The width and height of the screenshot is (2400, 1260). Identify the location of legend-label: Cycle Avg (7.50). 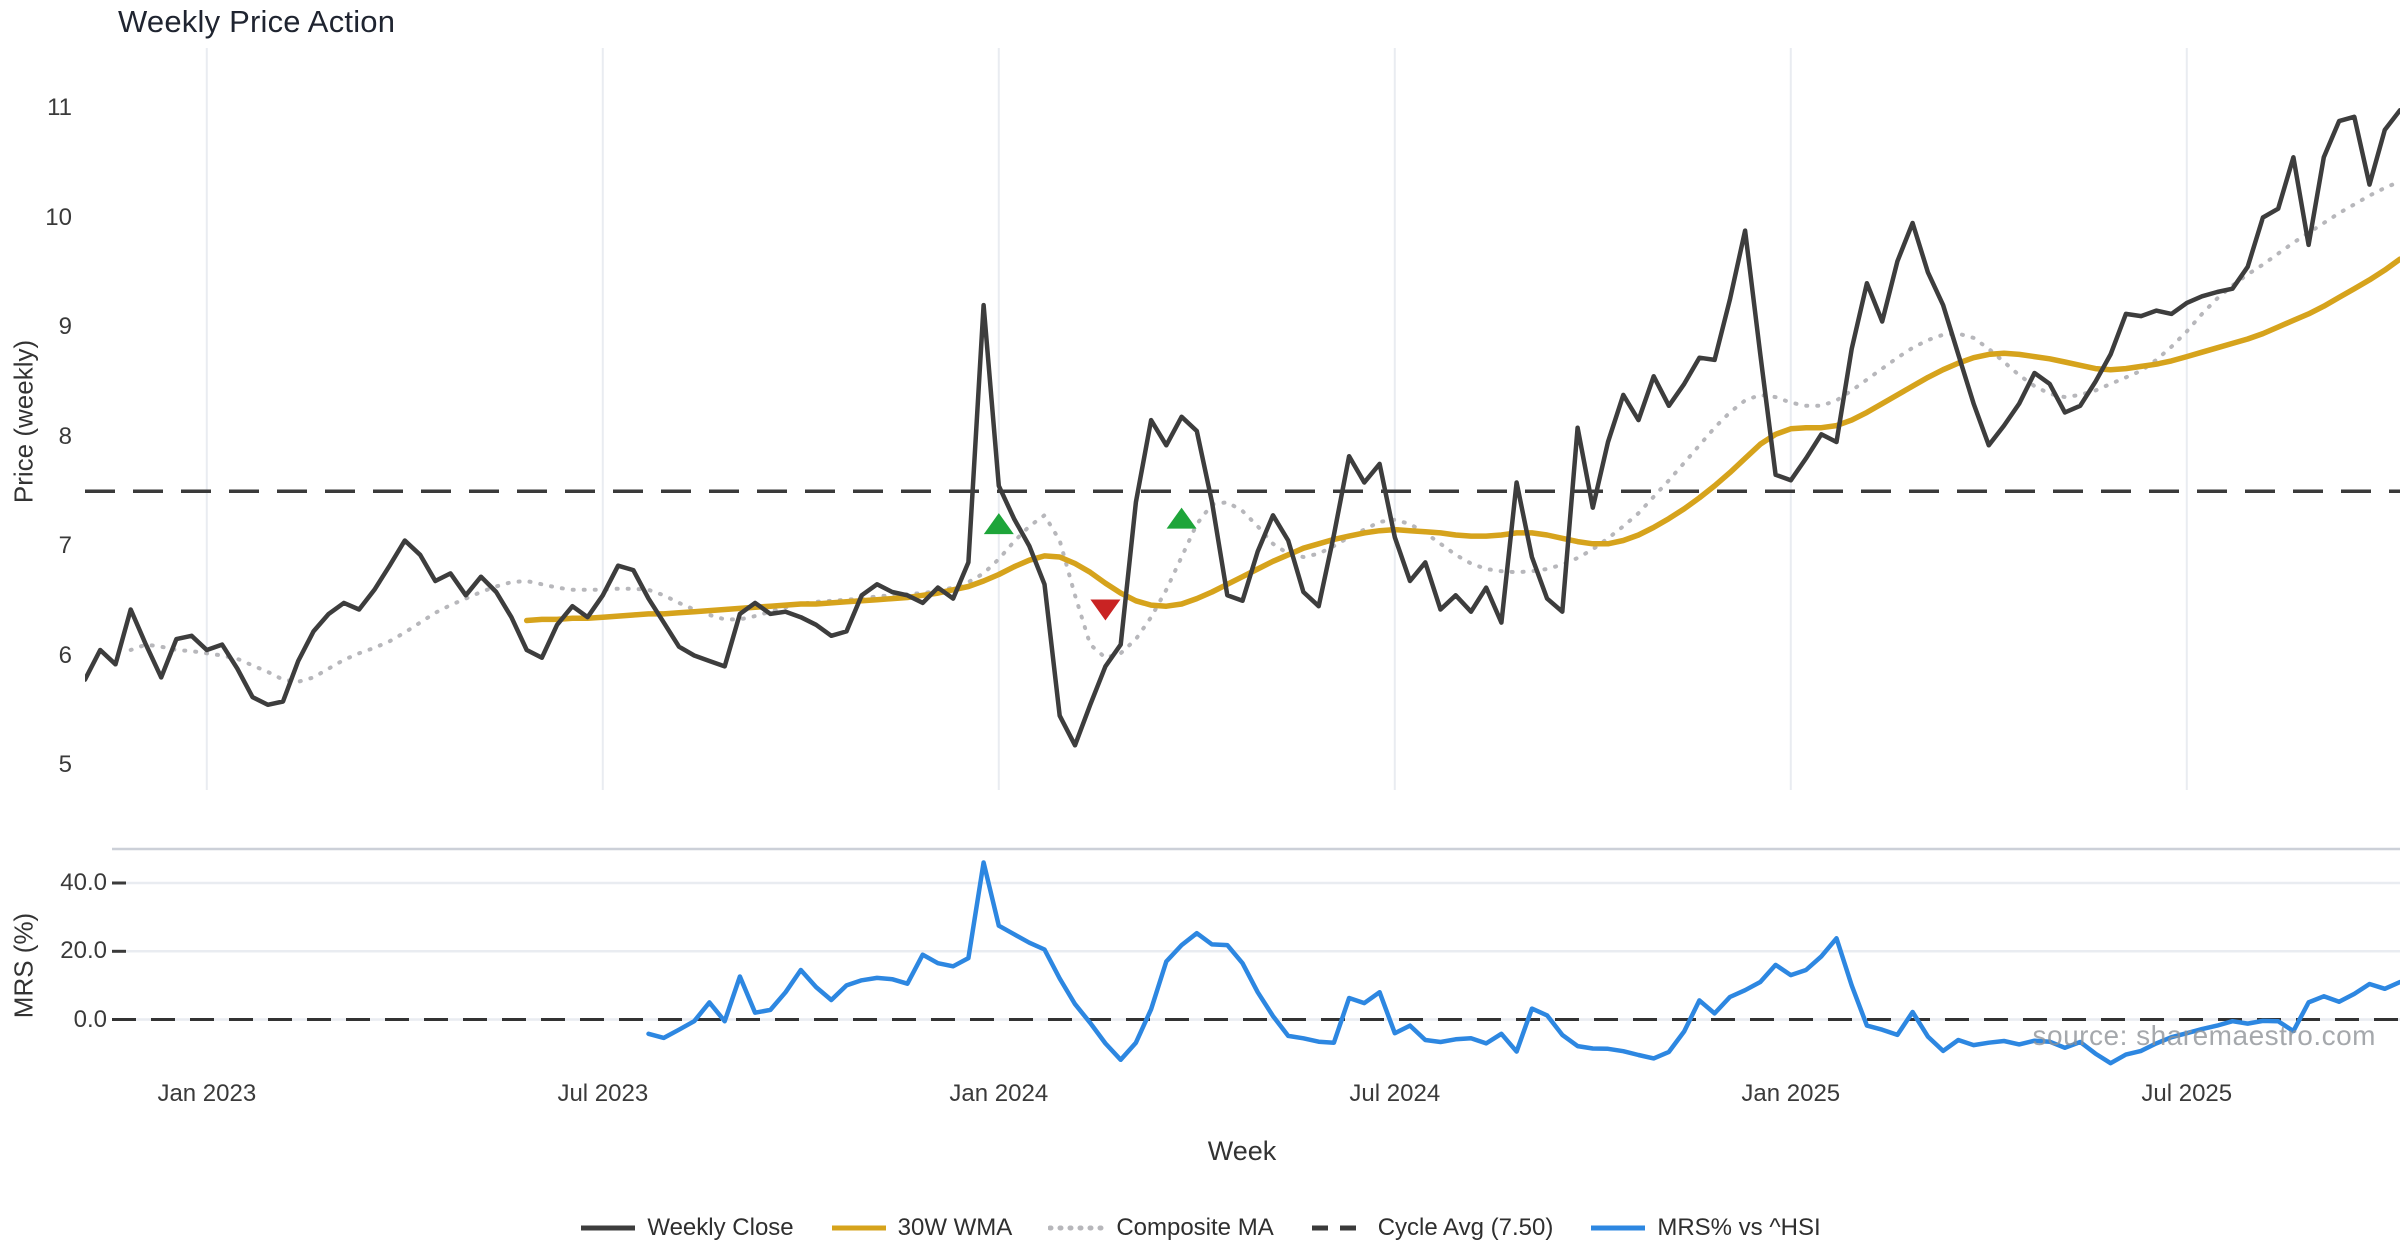
(1465, 1227).